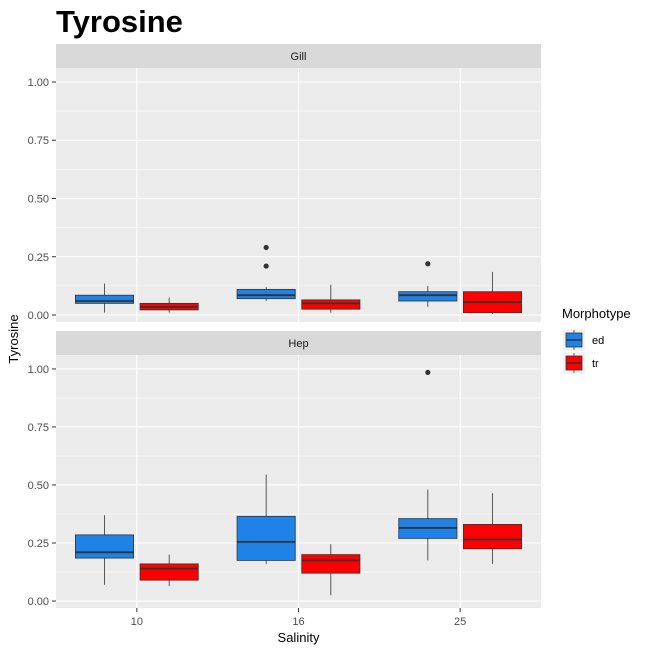 The height and width of the screenshot is (653, 653). What do you see at coordinates (38, 428) in the screenshot?
I see `y-tick-label-hep: 0.75` at bounding box center [38, 428].